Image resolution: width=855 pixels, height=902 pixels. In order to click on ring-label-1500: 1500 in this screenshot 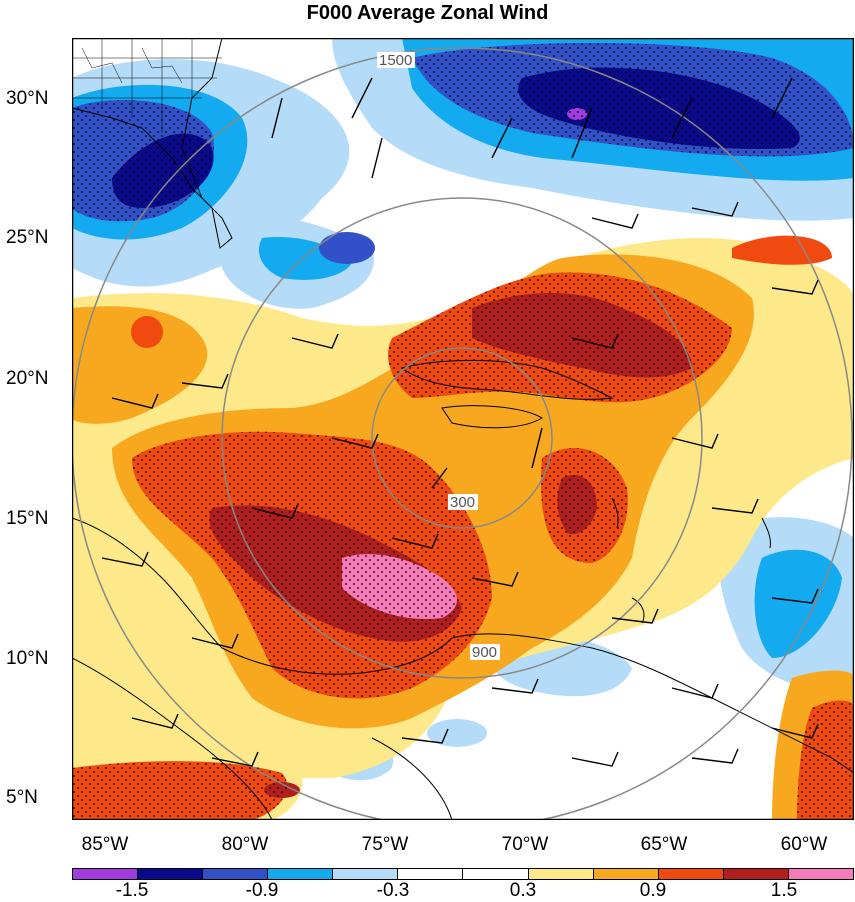, I will do `click(395, 60)`.